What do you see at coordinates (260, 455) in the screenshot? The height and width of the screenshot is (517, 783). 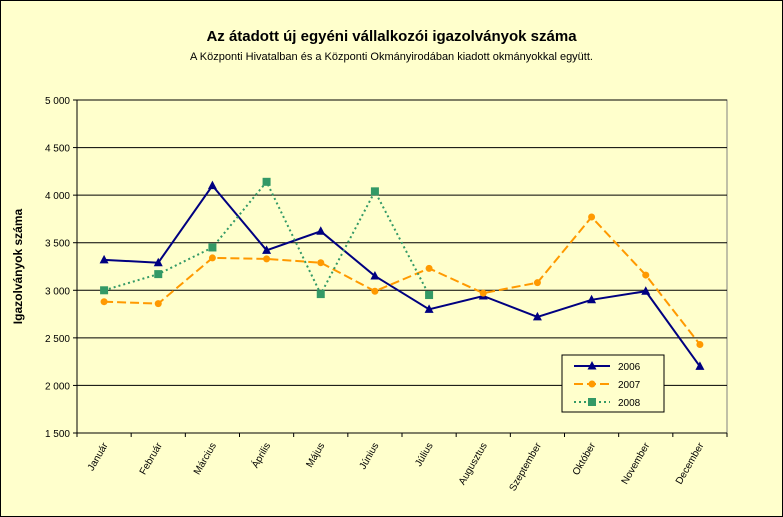 I see `x-tick-label: Április` at bounding box center [260, 455].